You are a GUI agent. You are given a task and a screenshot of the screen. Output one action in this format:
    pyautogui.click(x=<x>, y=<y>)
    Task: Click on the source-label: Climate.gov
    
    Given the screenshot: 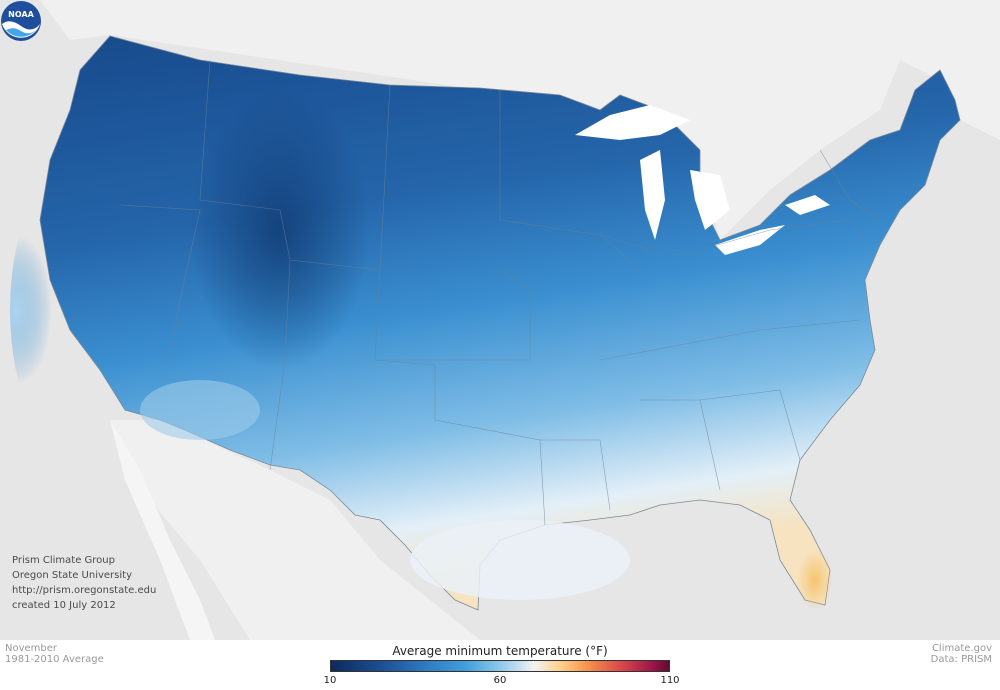 What is the action you would take?
    pyautogui.click(x=961, y=648)
    